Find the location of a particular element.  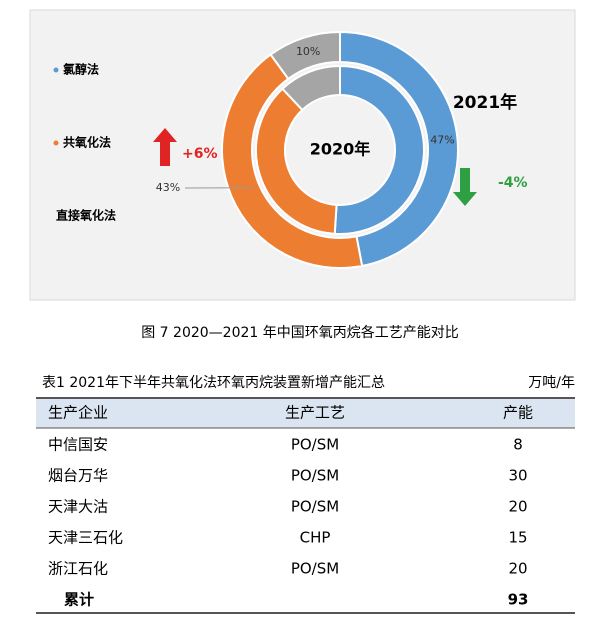

table-cell: 15 is located at coordinates (517, 538).